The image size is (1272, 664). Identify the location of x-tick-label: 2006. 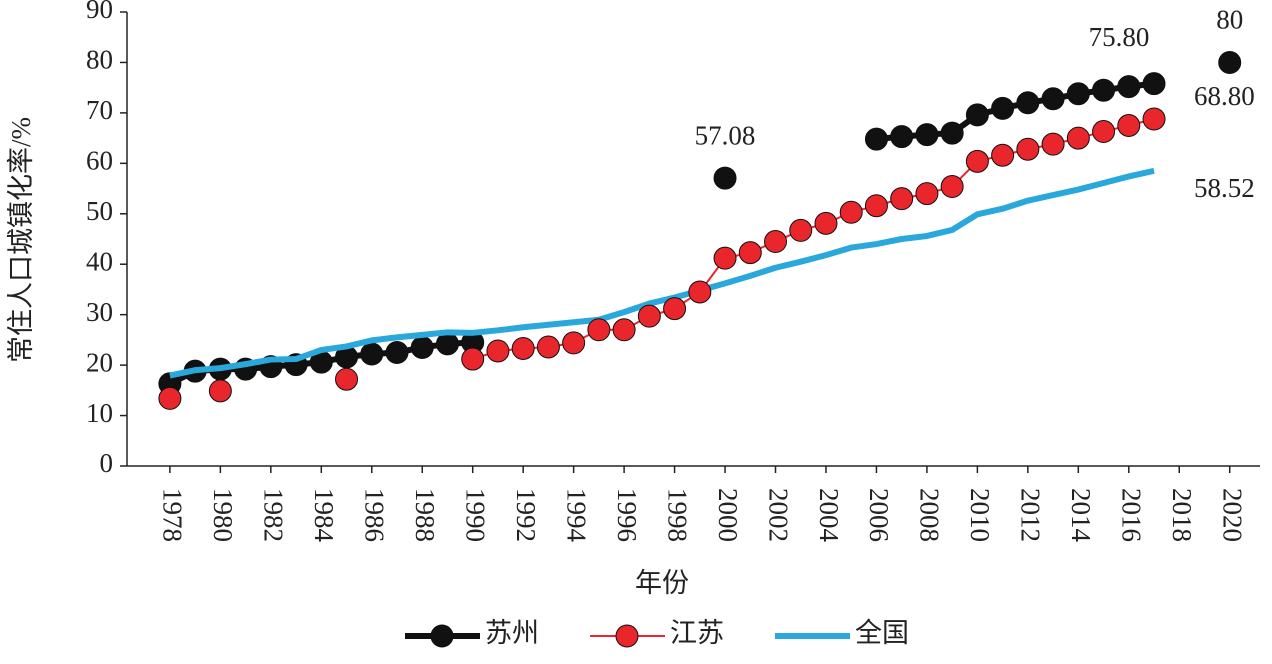
(879, 515).